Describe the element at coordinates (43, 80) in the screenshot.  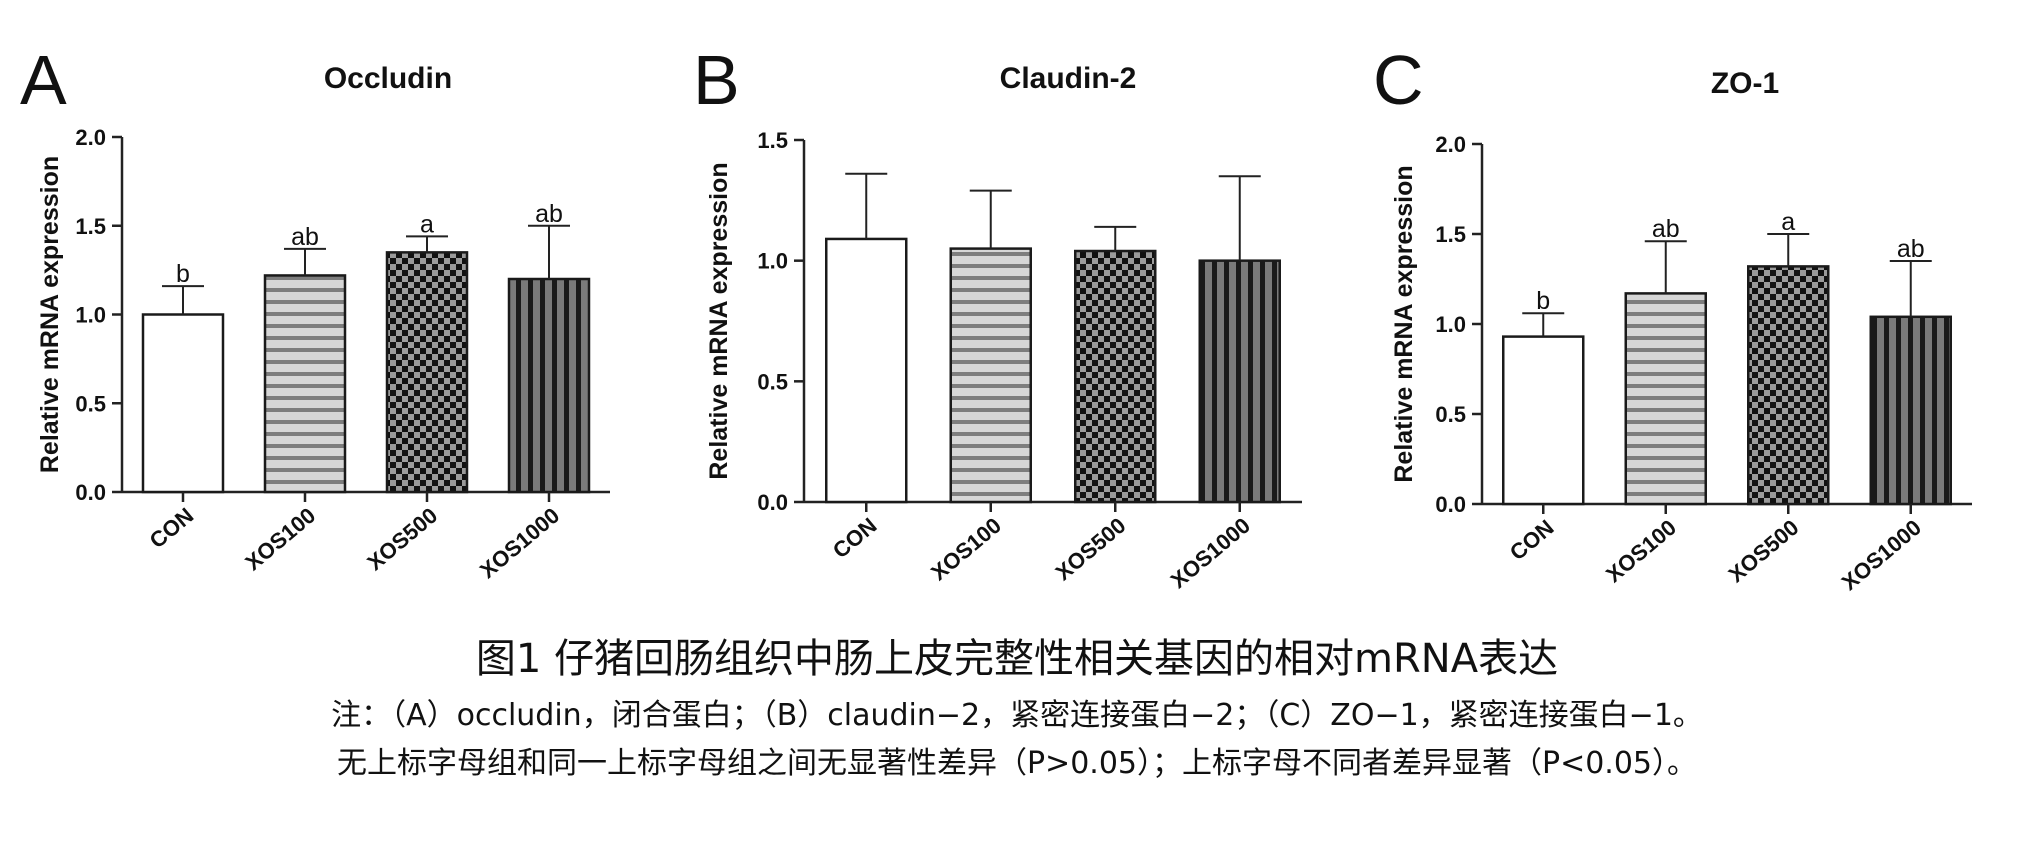
I see `panel-label: A` at that location.